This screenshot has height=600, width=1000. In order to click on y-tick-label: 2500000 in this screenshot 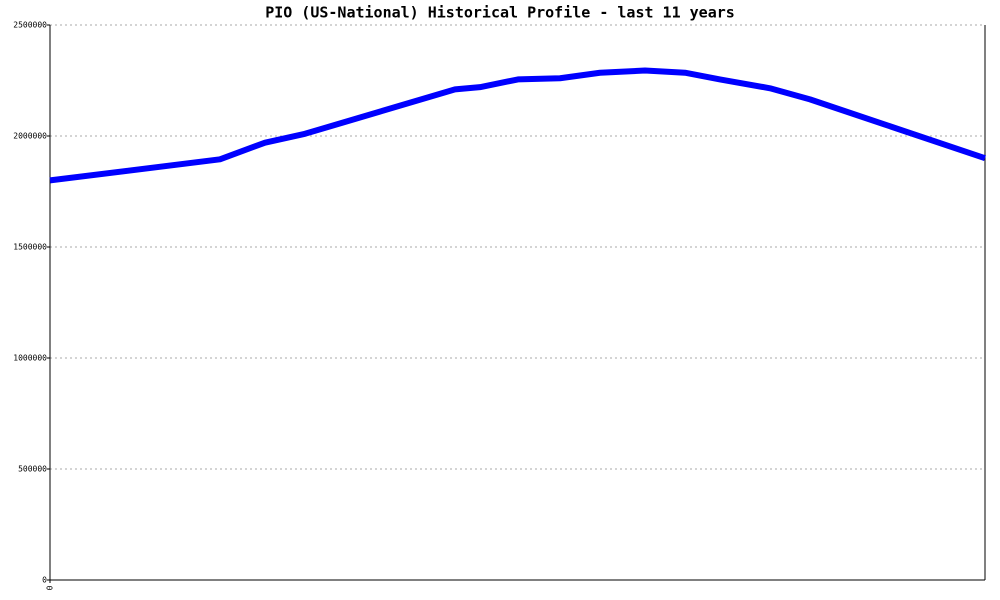, I will do `click(30, 25)`.